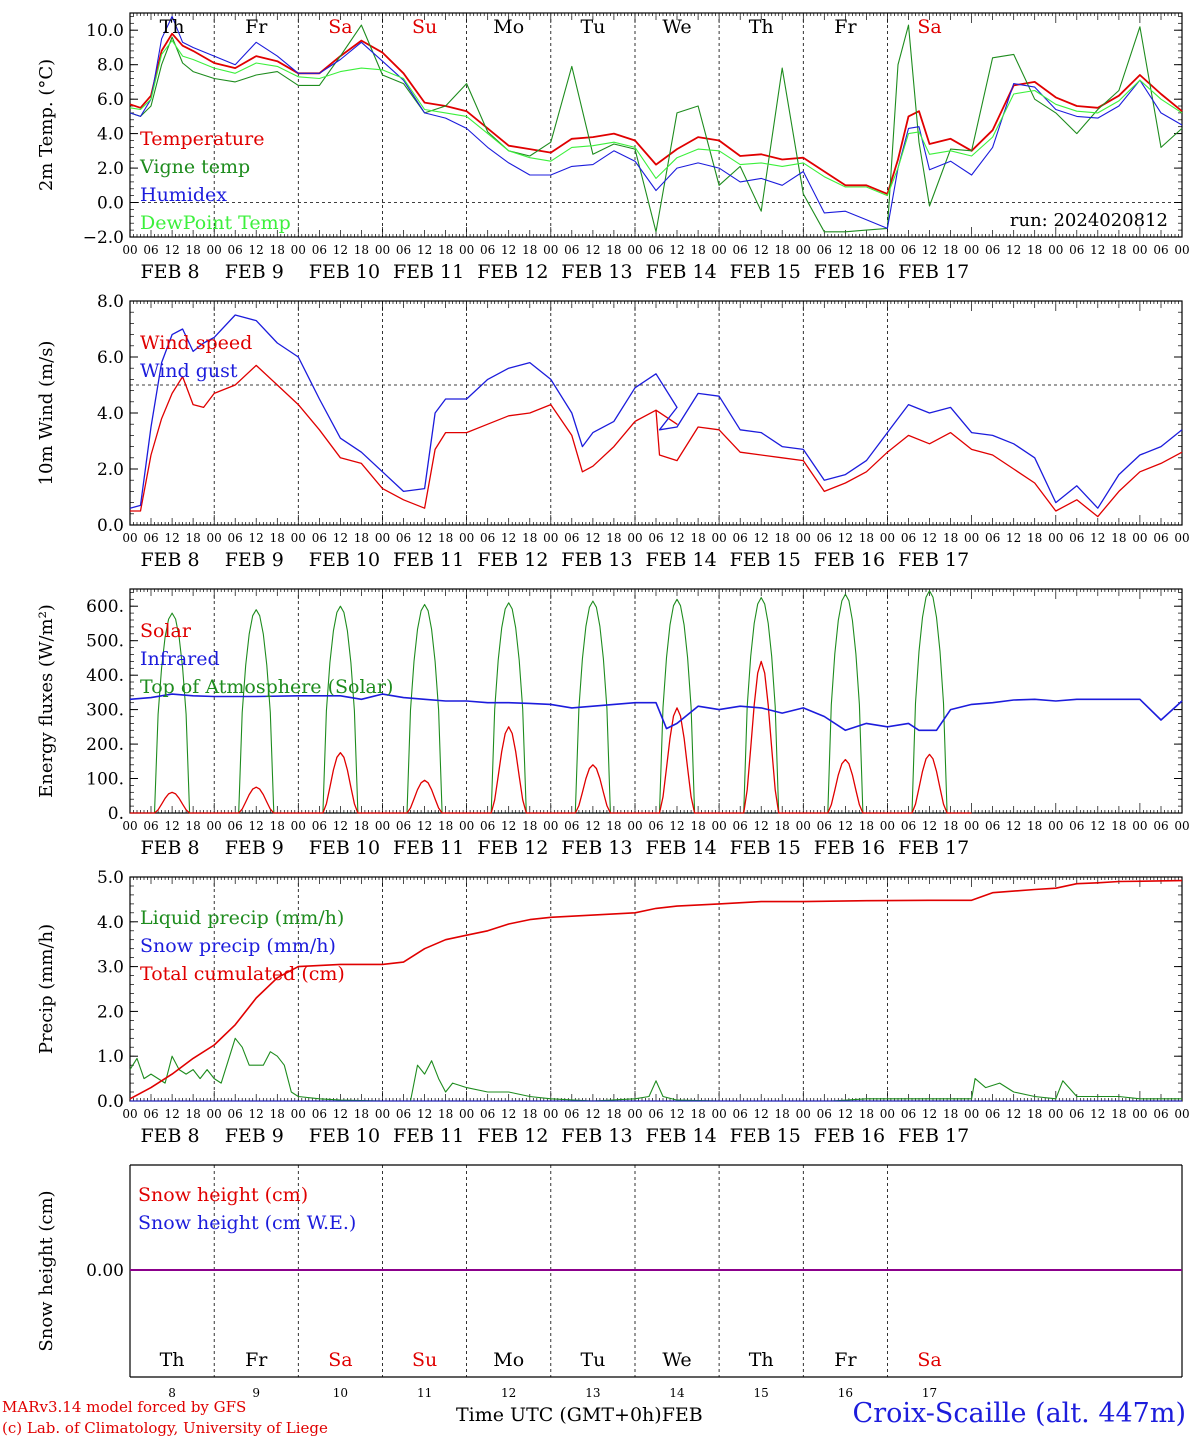 The width and height of the screenshot is (1194, 1440). What do you see at coordinates (223, 1195) in the screenshot?
I see `legend-entry: Snow height (cm)` at bounding box center [223, 1195].